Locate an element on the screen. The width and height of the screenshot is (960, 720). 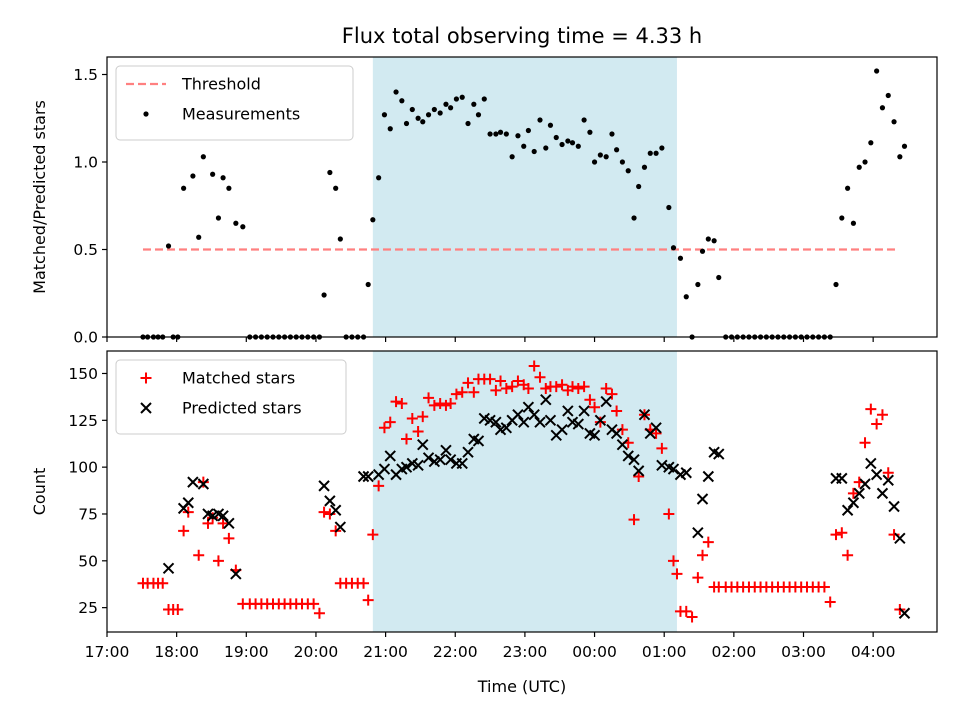
x-tick-label: 18:00 is located at coordinates (176, 652).